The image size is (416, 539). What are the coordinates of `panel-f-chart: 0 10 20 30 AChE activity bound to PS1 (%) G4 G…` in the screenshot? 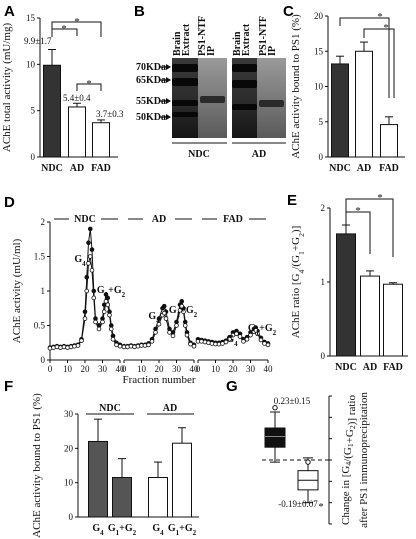 It's located at (115, 465).